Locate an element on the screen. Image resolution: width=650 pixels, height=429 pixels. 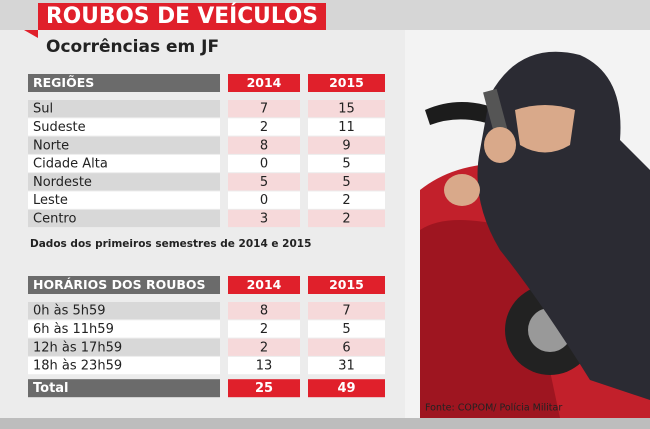
cell-text: 3 is located at coordinates (264, 218).